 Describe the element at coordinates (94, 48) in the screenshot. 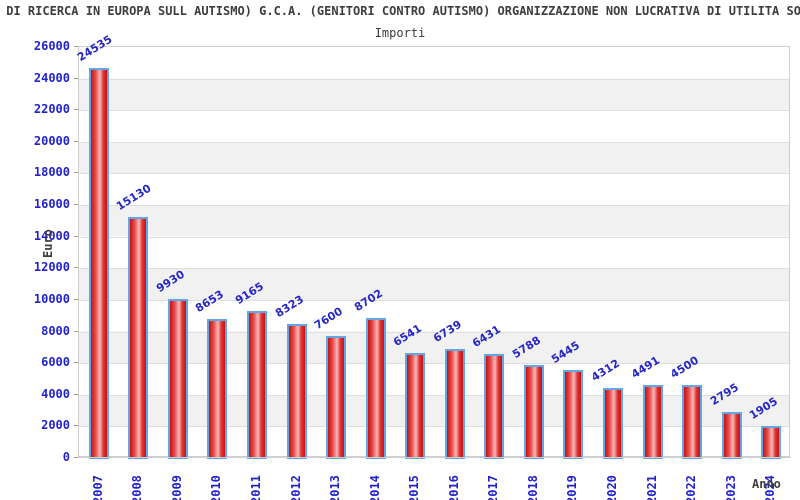

I see `bar-value-label: 24535` at that location.